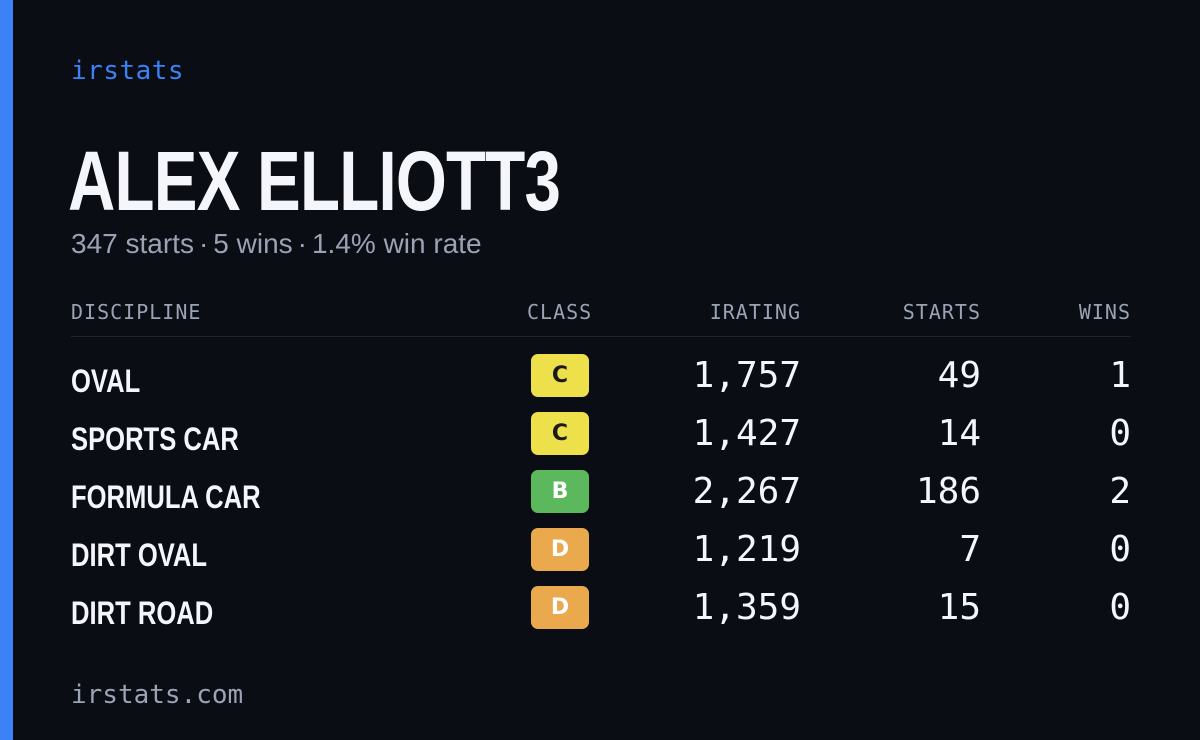 The image size is (1200, 740). Describe the element at coordinates (601, 556) in the screenshot. I see `table-row: DIRT OVAL D 1,219 7 0` at that location.